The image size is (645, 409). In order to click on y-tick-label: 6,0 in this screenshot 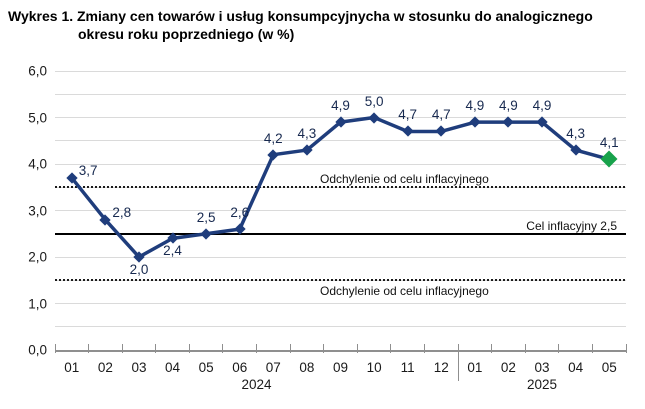, I will do `click(37, 71)`.